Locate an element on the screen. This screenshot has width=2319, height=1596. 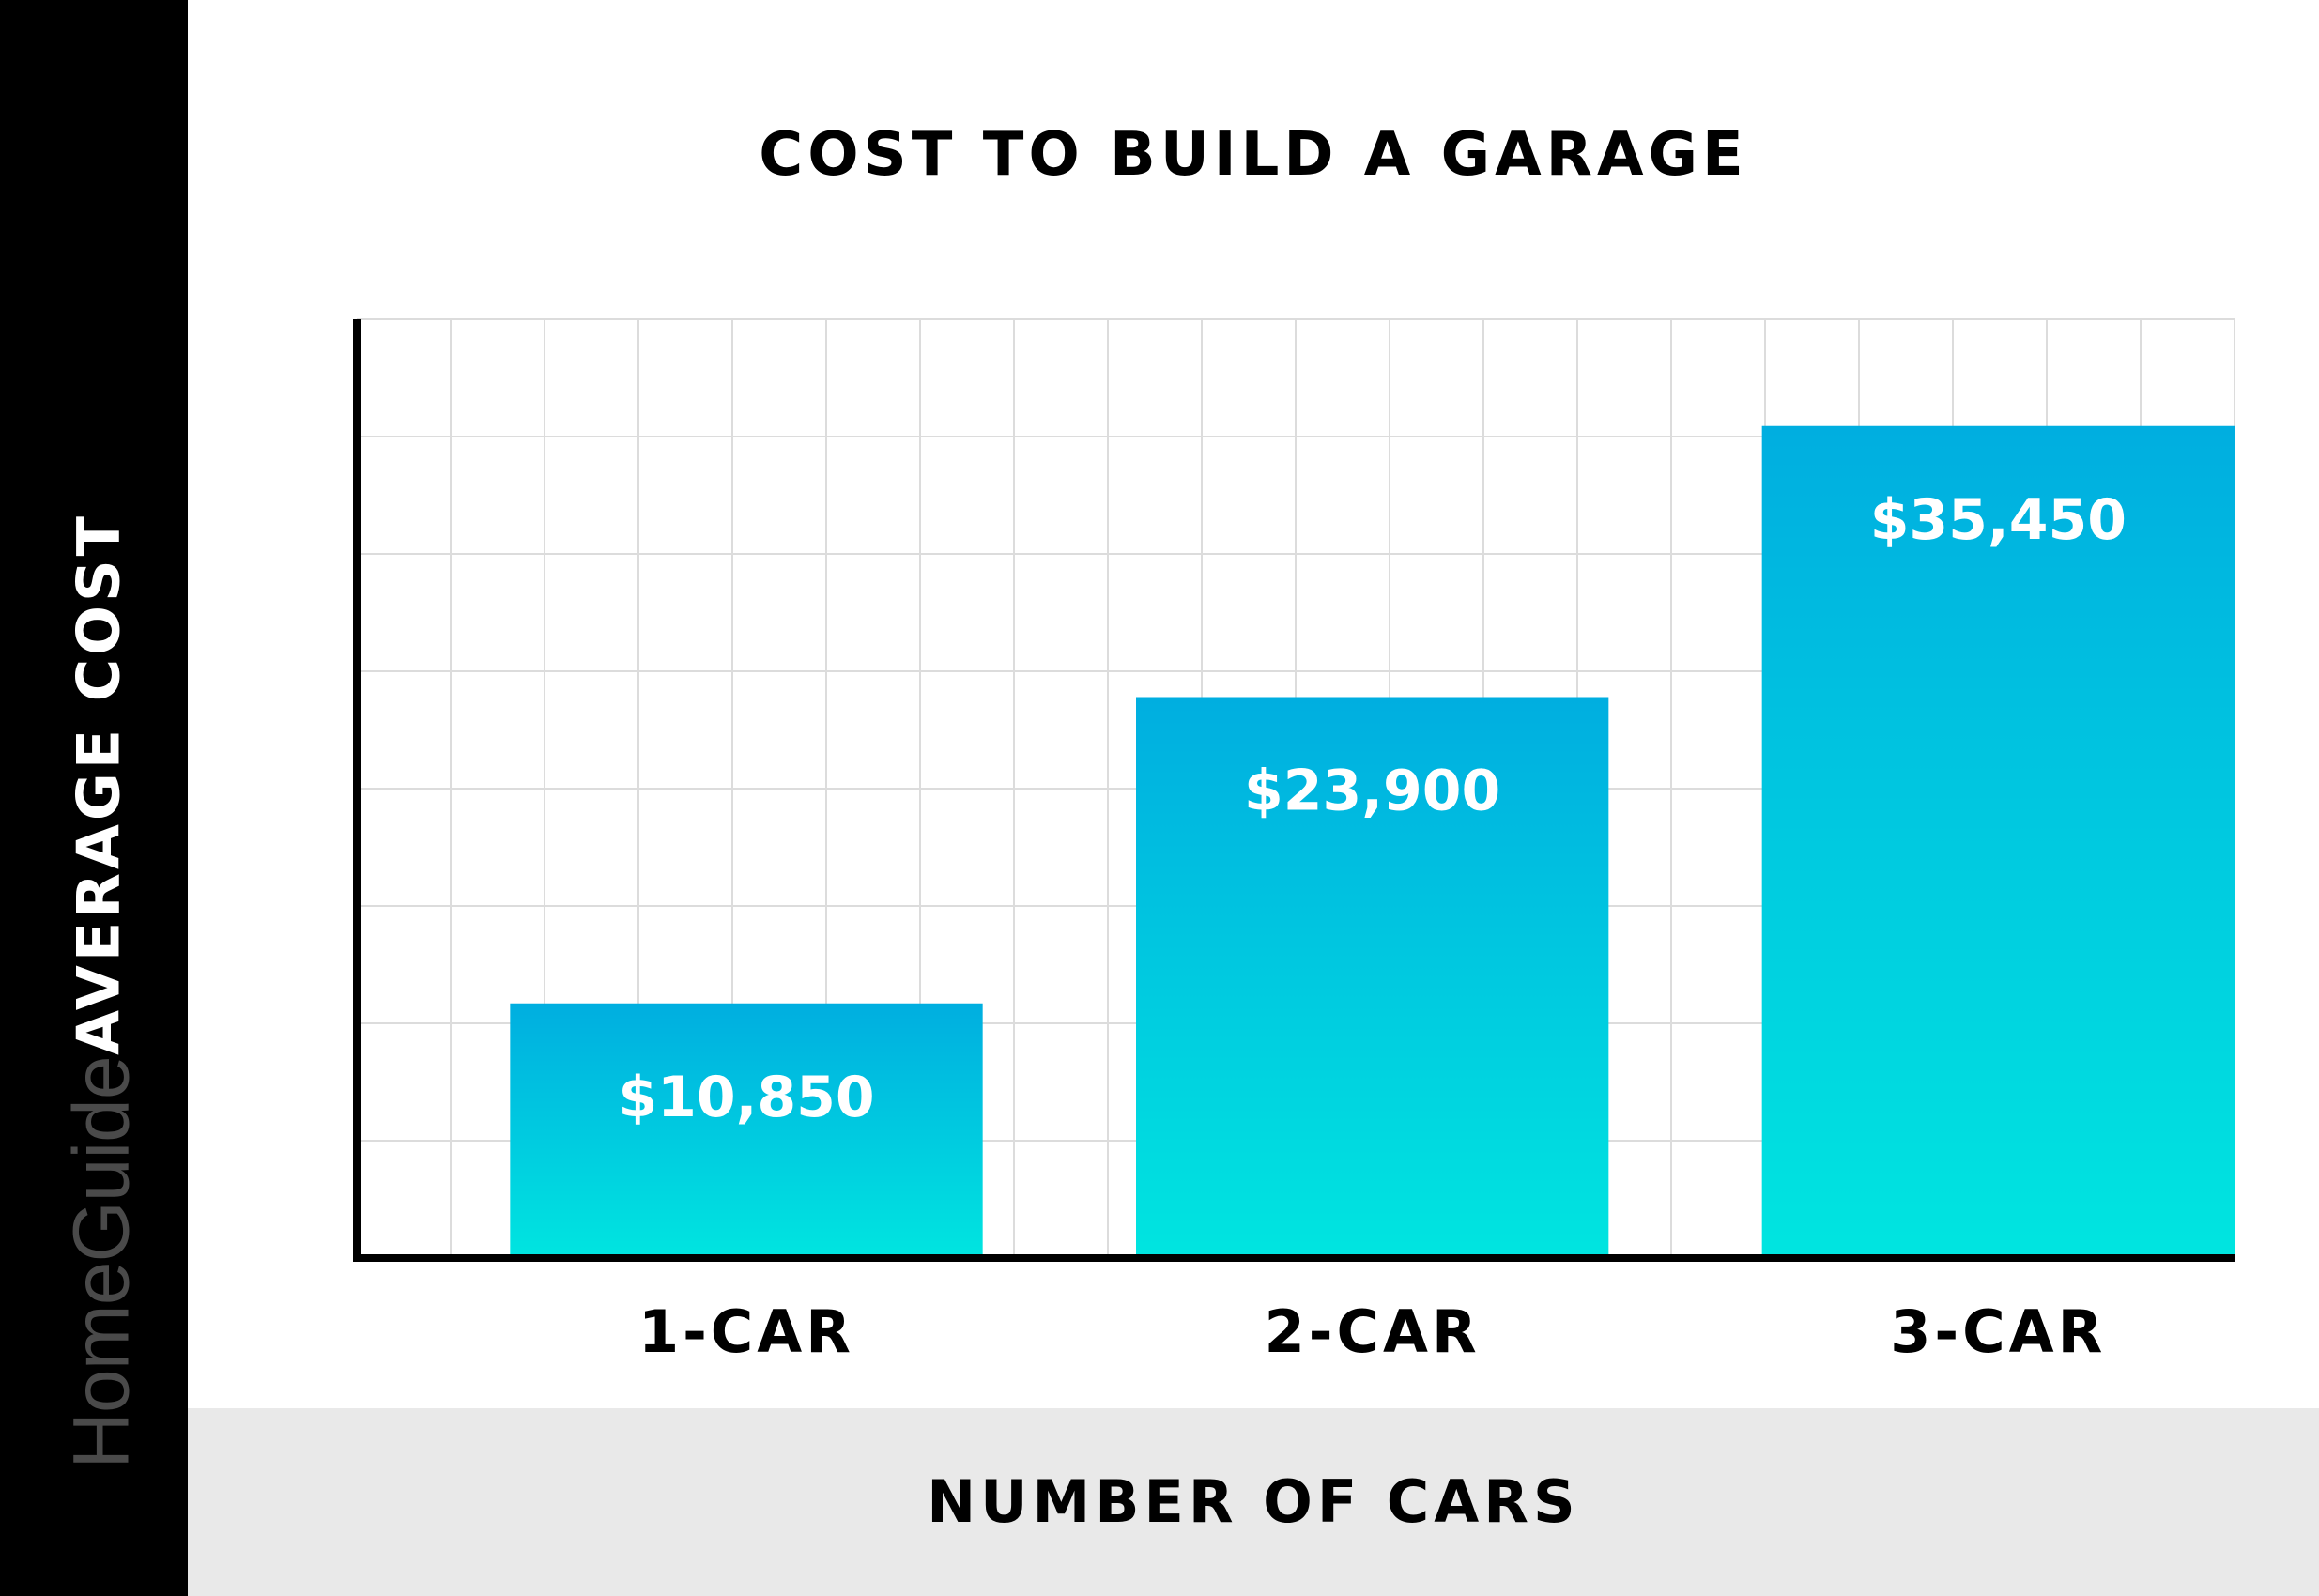
bar-value-label: $23,900 is located at coordinates (1372, 792).